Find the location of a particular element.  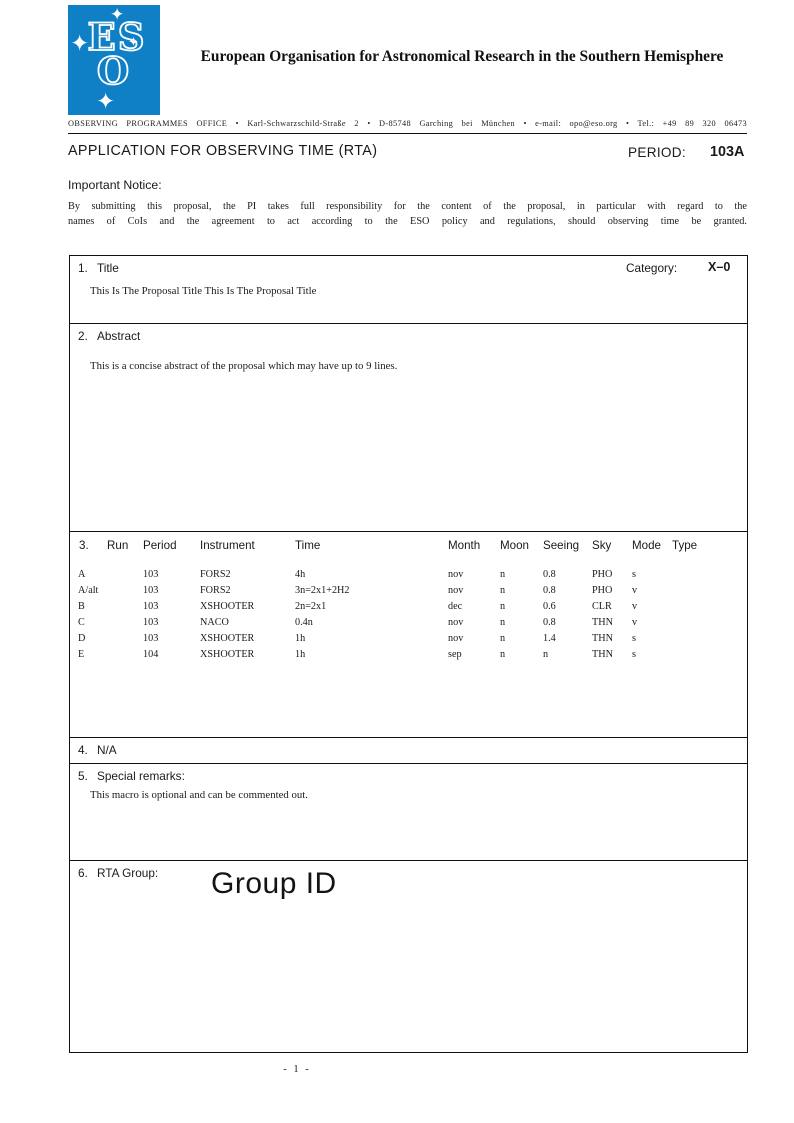

section-label: Title is located at coordinates (108, 268).